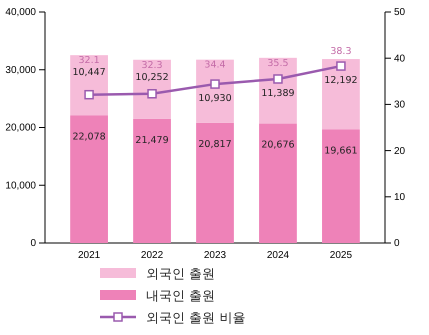 Image resolution: width=429 pixels, height=335 pixels. Describe the element at coordinates (89, 60) in the screenshot. I see `data-label: 32.1` at that location.